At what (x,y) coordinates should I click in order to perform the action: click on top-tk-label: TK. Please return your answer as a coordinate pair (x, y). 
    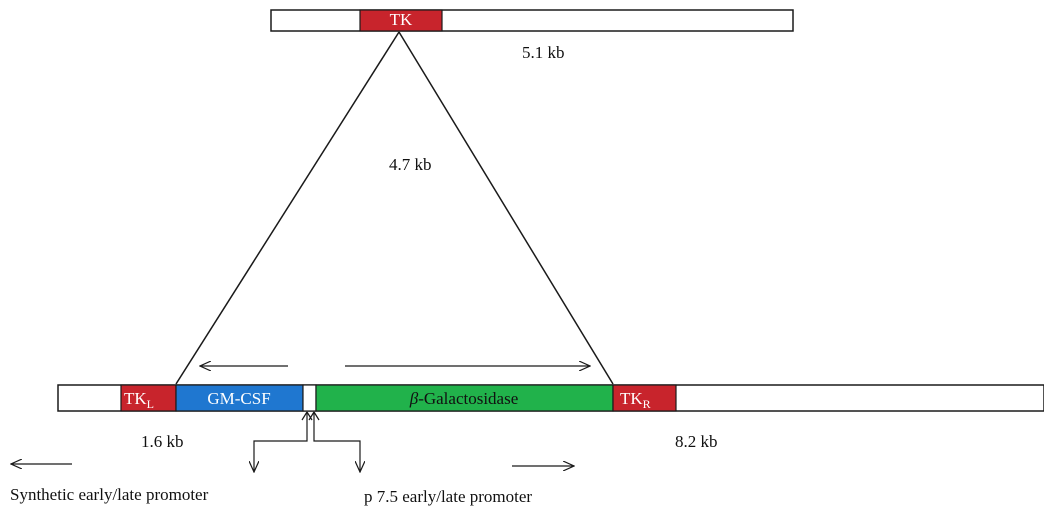
    Looking at the image, I should click on (401, 19).